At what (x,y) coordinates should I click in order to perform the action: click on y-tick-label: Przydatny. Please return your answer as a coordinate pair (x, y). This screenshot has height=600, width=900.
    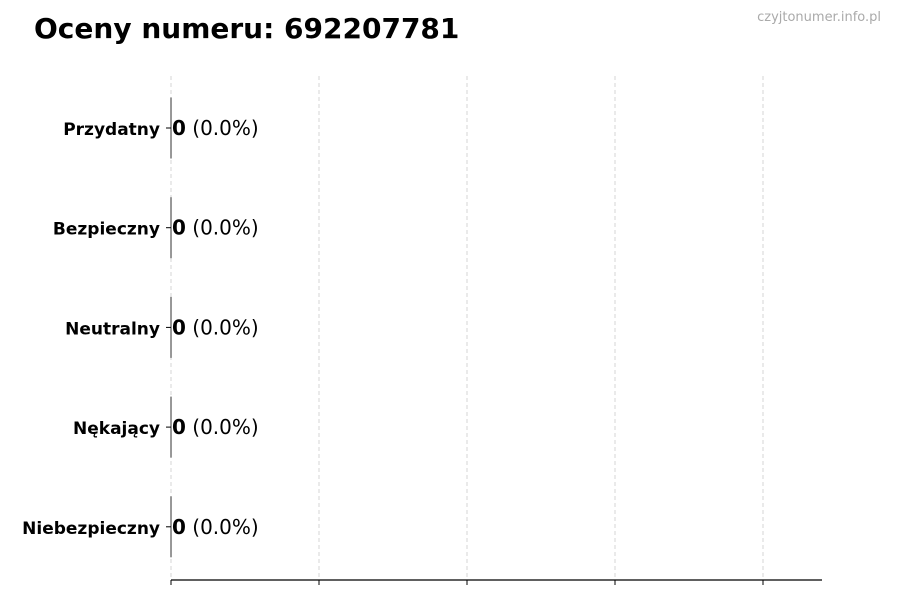
    Looking at the image, I should click on (111, 130).